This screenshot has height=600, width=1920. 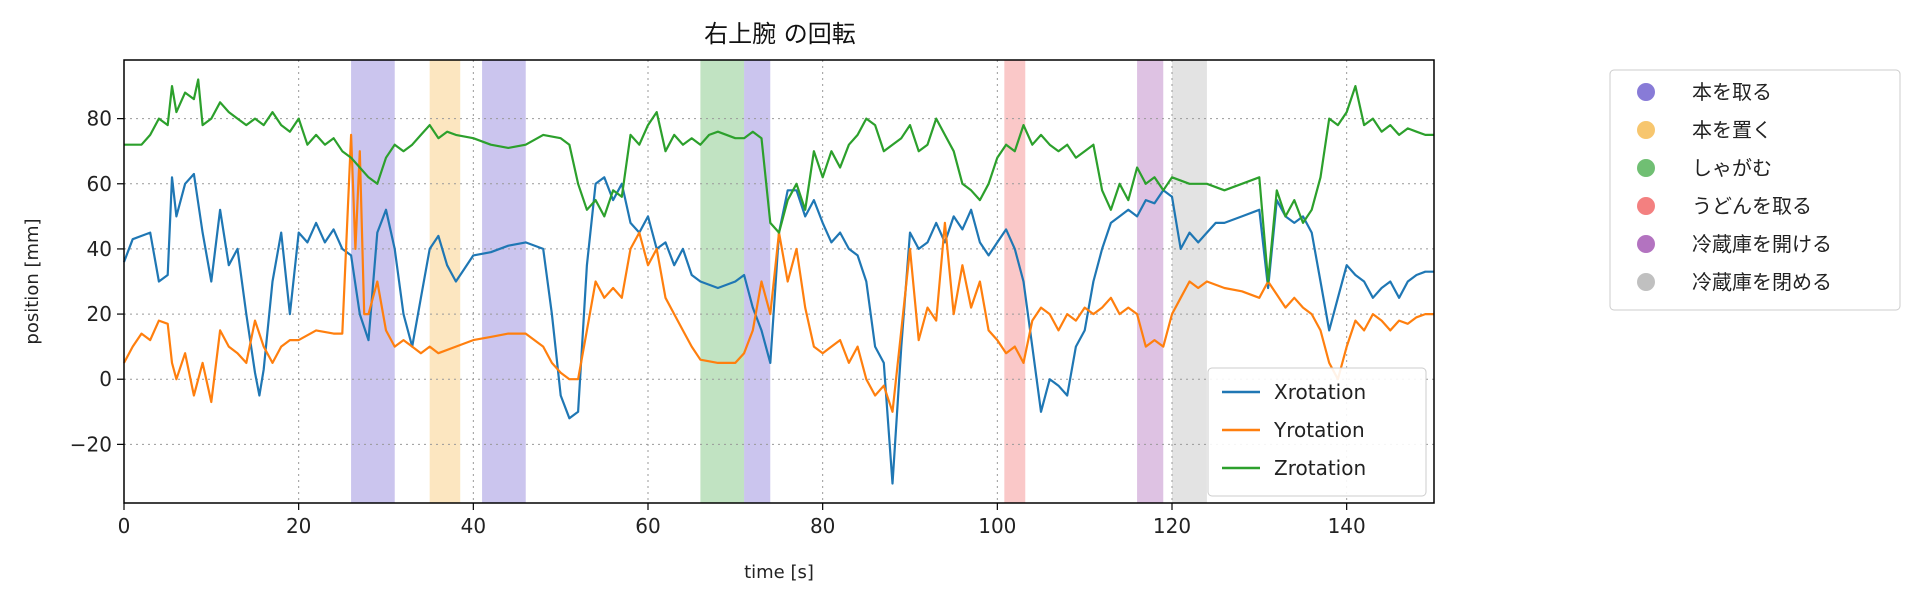 What do you see at coordinates (99, 314) in the screenshot?
I see `y-tick-label: 20` at bounding box center [99, 314].